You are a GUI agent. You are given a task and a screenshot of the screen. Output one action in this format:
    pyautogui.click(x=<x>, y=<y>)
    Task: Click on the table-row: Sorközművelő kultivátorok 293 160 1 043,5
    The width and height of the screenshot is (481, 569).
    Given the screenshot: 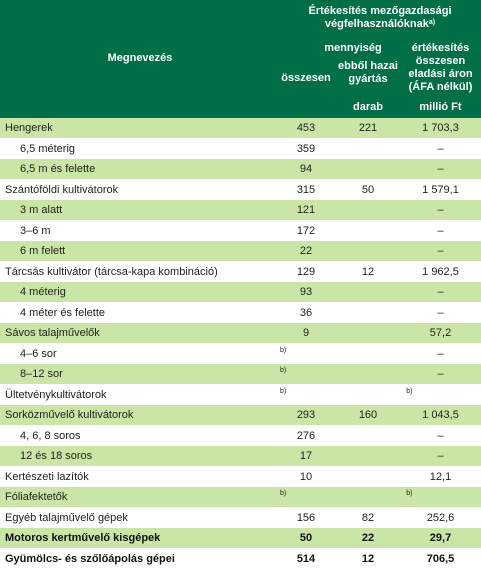 What is the action you would take?
    pyautogui.click(x=240, y=415)
    